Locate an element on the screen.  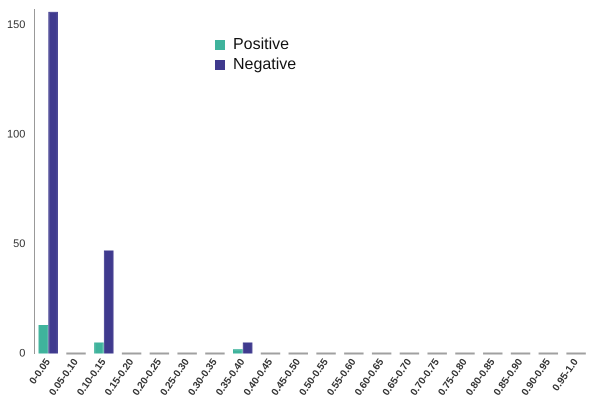
y-tick-label: 100 is located at coordinates (16, 134).